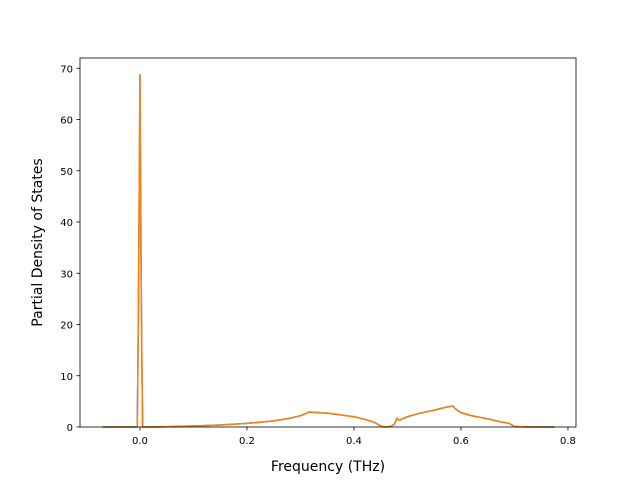 This screenshot has height=480, width=640. What do you see at coordinates (328, 467) in the screenshot?
I see `x-axis-label: Frequency (THz)` at bounding box center [328, 467].